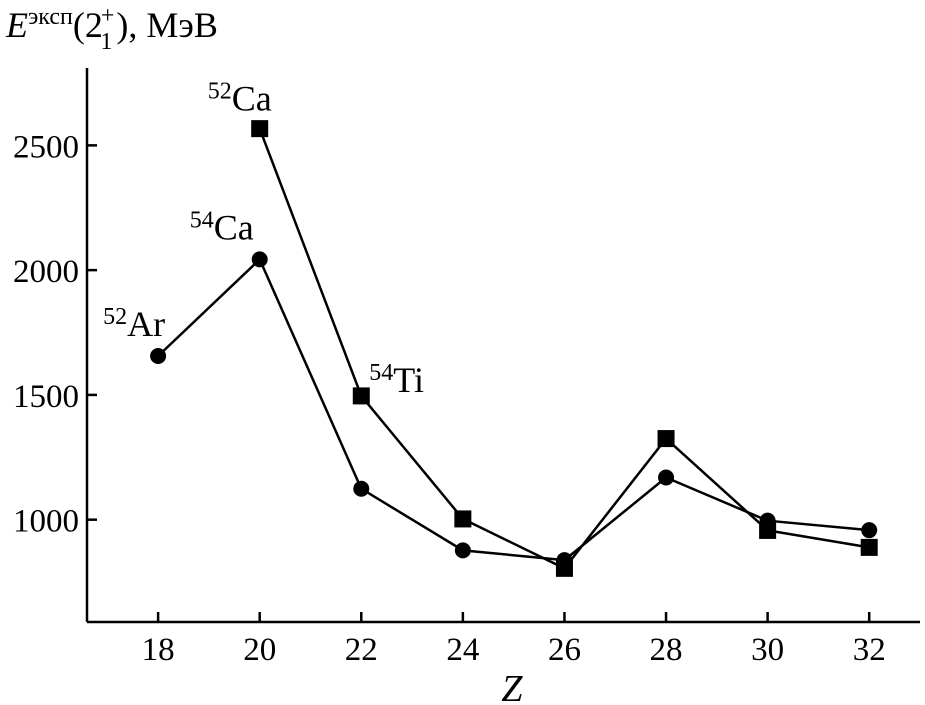  Describe the element at coordinates (666, 650) in the screenshot. I see `x-tick-label: 28` at that location.